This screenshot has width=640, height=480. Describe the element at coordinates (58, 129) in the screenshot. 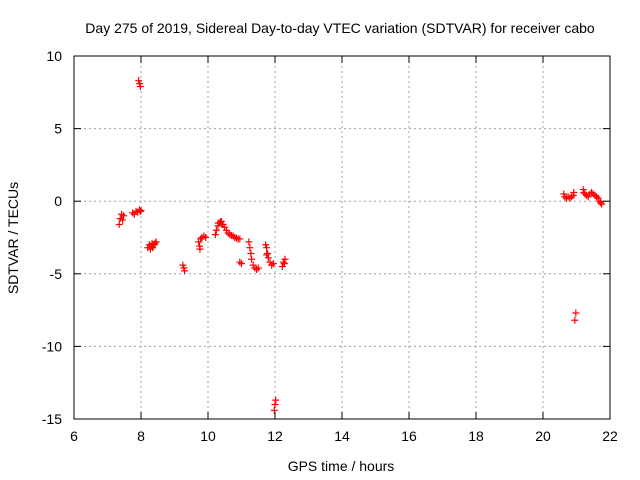

I see `y-tick-label: 5` at that location.